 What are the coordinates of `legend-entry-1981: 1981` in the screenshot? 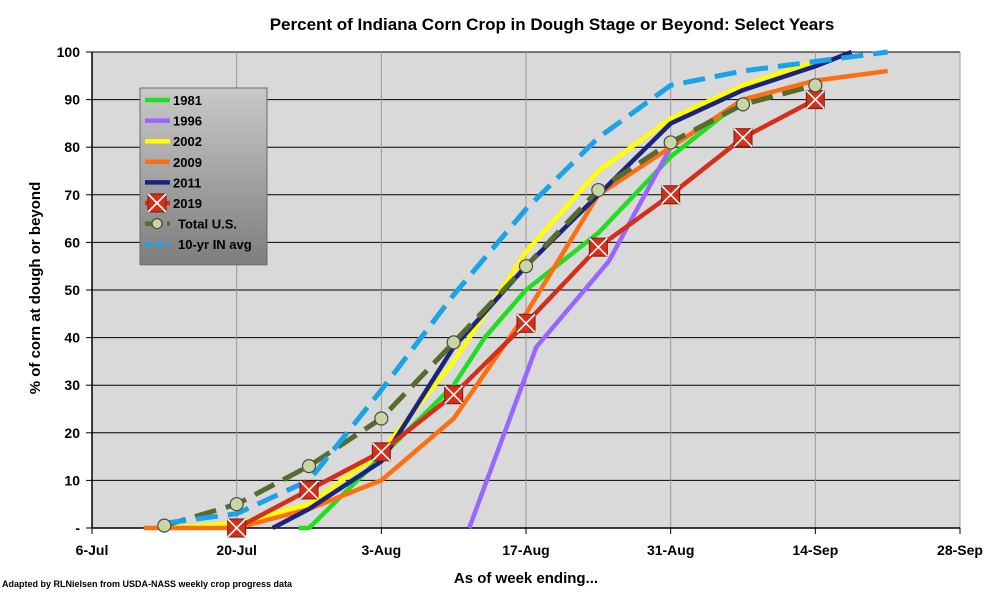 It's located at (173, 100).